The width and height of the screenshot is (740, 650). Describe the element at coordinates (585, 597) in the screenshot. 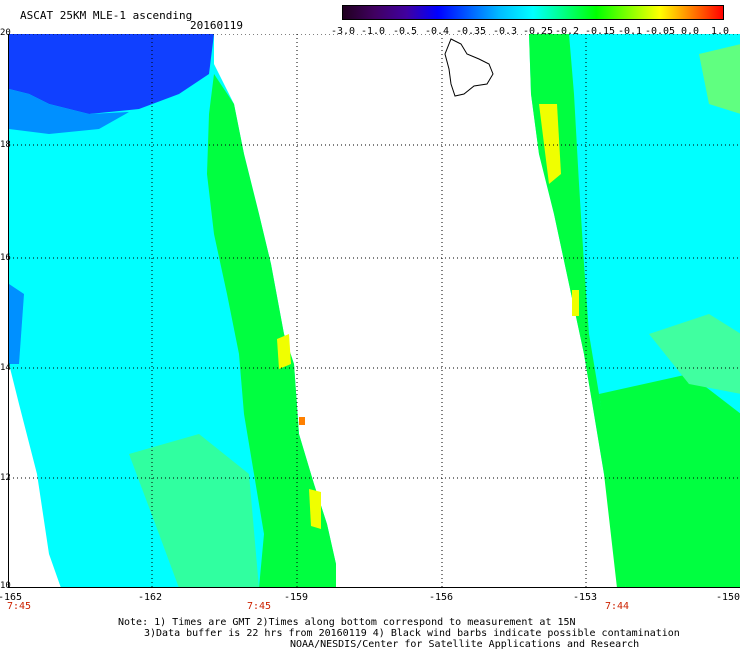

I see `lon-label-153: -153` at that location.